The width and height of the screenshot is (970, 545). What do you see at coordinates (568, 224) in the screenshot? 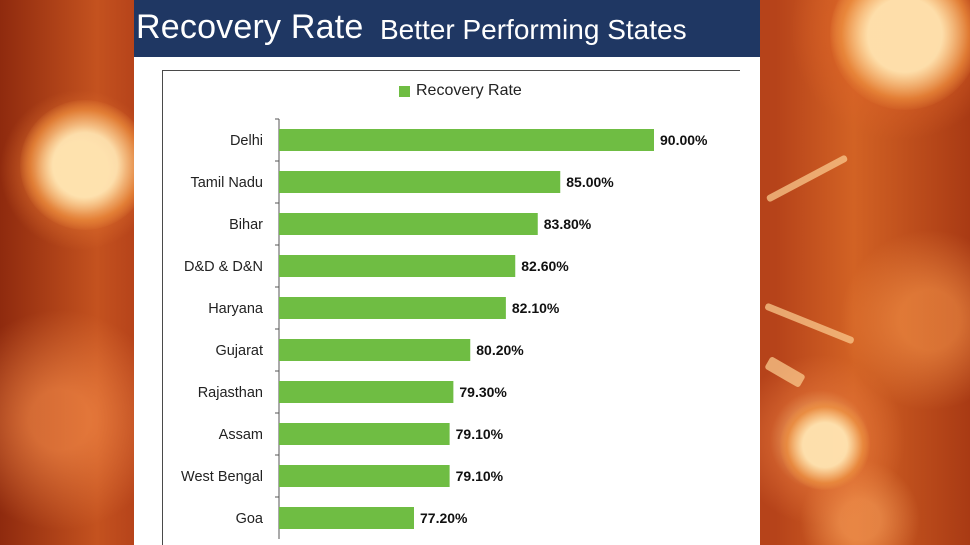
I see `data-label: 83.80%` at bounding box center [568, 224].